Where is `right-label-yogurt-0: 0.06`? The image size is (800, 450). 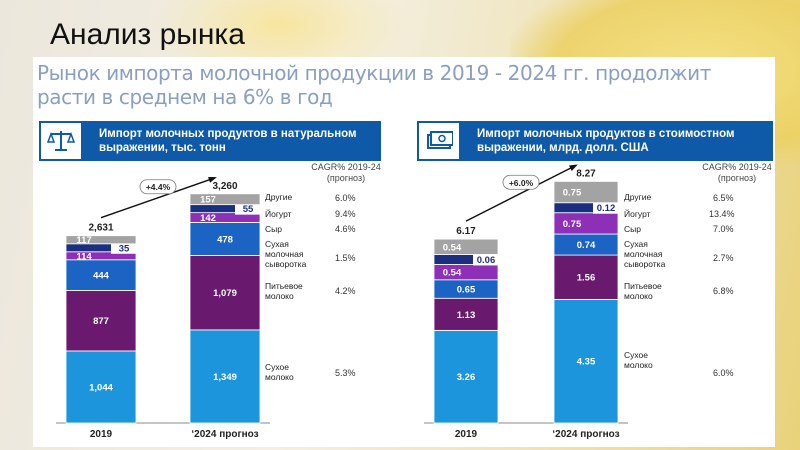 right-label-yogurt-0: 0.06 is located at coordinates (486, 260).